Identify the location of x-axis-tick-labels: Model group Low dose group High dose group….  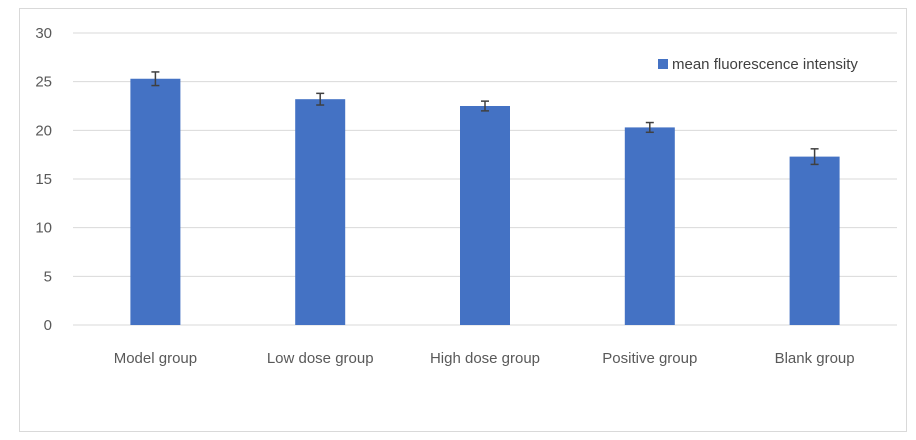
(484, 358).